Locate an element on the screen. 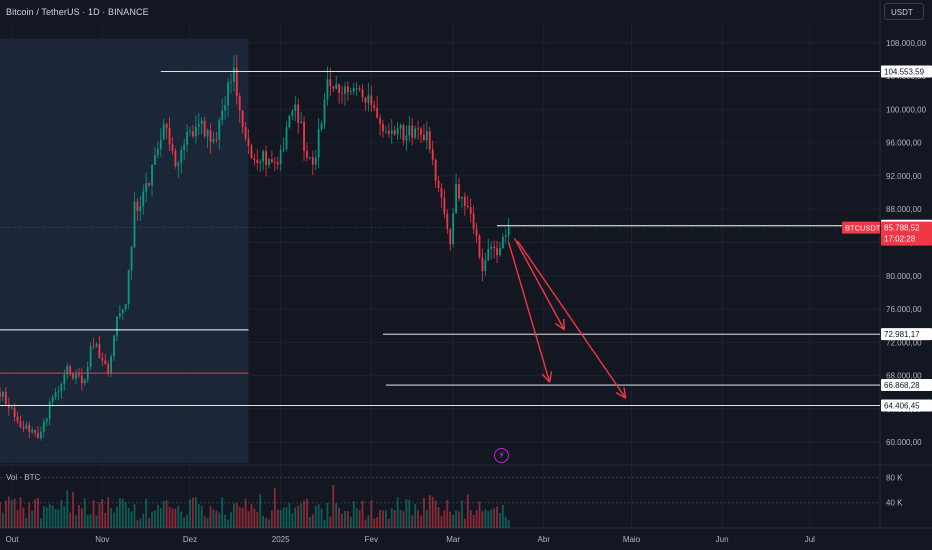 This screenshot has width=932, height=550. x-tick-label: Jul is located at coordinates (810, 539).